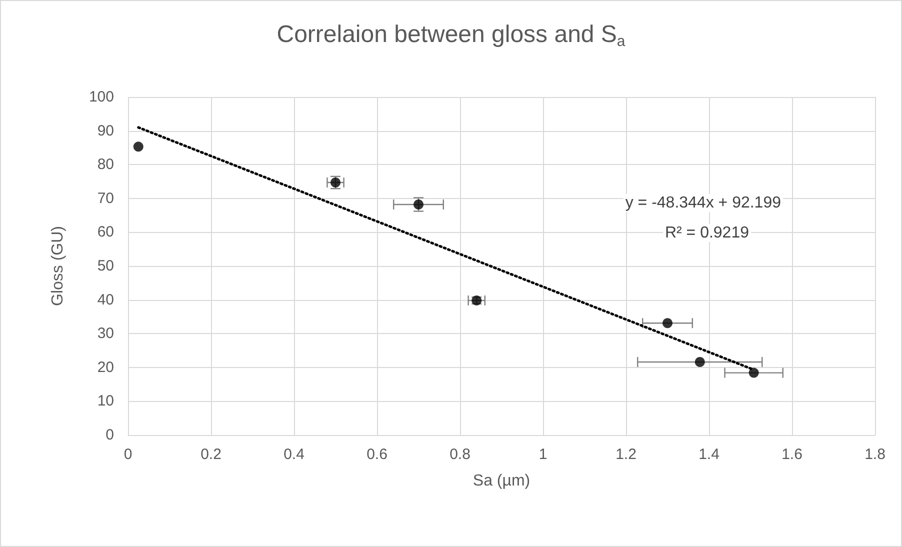 The width and height of the screenshot is (902, 547). What do you see at coordinates (105, 131) in the screenshot?
I see `y-tick-label: 90` at bounding box center [105, 131].